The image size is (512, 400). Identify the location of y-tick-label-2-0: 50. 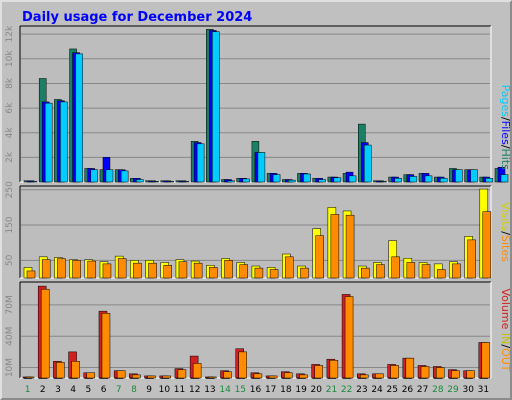
(10, 260).